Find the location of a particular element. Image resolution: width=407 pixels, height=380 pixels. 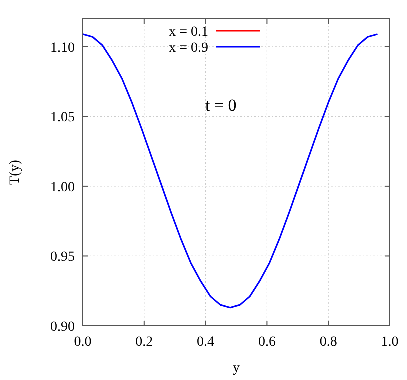

y-tick-label: 0.95 is located at coordinates (62, 258).